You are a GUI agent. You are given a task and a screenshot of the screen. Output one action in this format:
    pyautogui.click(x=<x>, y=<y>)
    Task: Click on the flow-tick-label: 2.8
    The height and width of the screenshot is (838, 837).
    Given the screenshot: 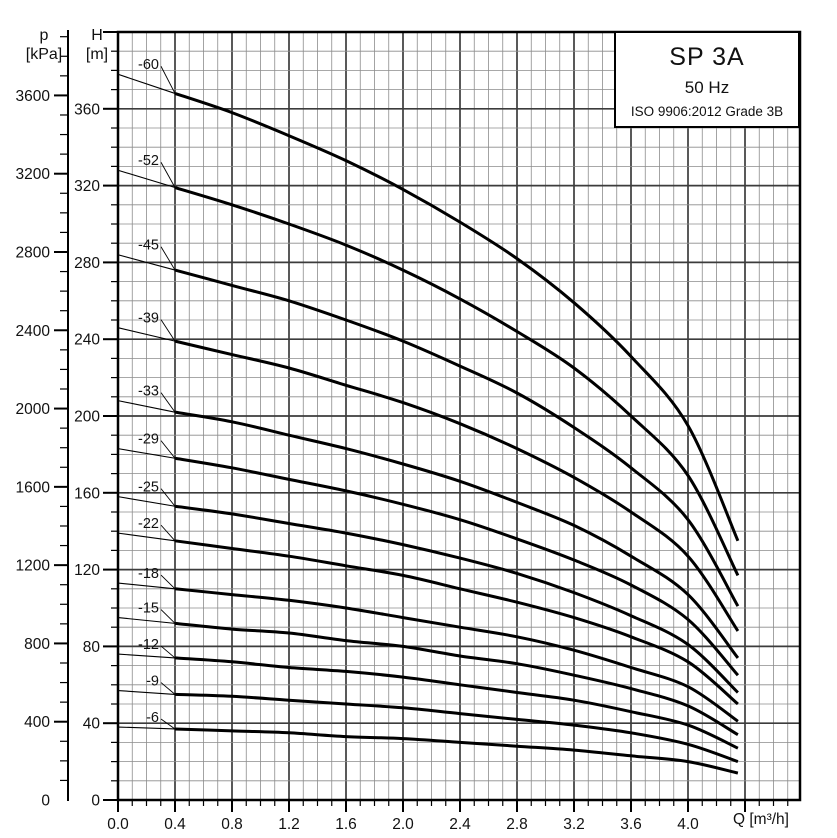 What is the action you would take?
    pyautogui.click(x=517, y=824)
    